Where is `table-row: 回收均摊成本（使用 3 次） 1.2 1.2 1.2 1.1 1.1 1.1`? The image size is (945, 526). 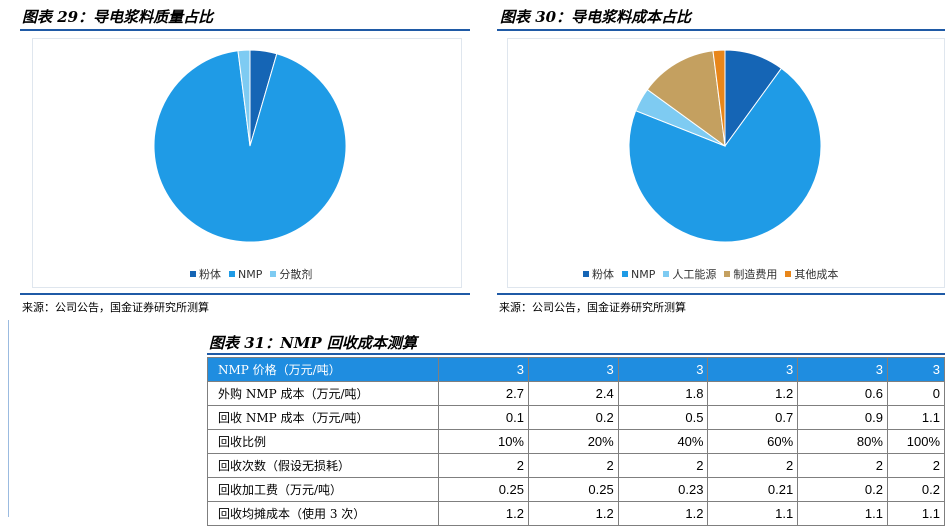
table-row: 回收均摊成本（使用 3 次） 1.2 1.2 1.2 1.1 1.1 1.1 is located at coordinates (575, 513).